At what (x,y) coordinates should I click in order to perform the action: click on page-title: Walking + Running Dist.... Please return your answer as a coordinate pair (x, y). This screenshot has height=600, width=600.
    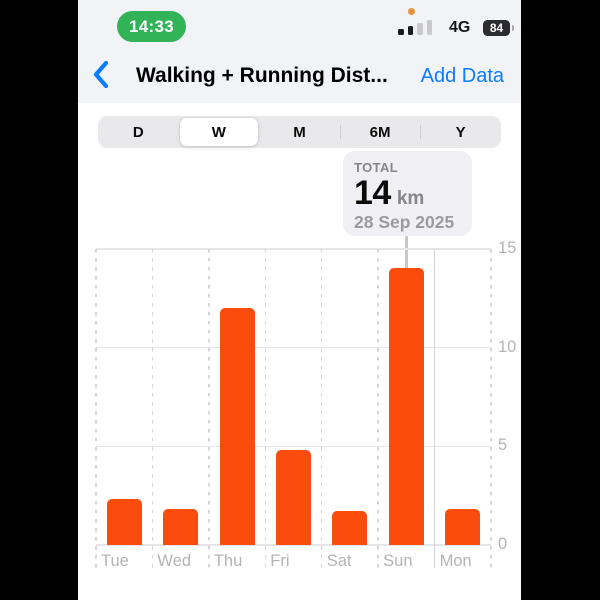
    Looking at the image, I should click on (262, 75).